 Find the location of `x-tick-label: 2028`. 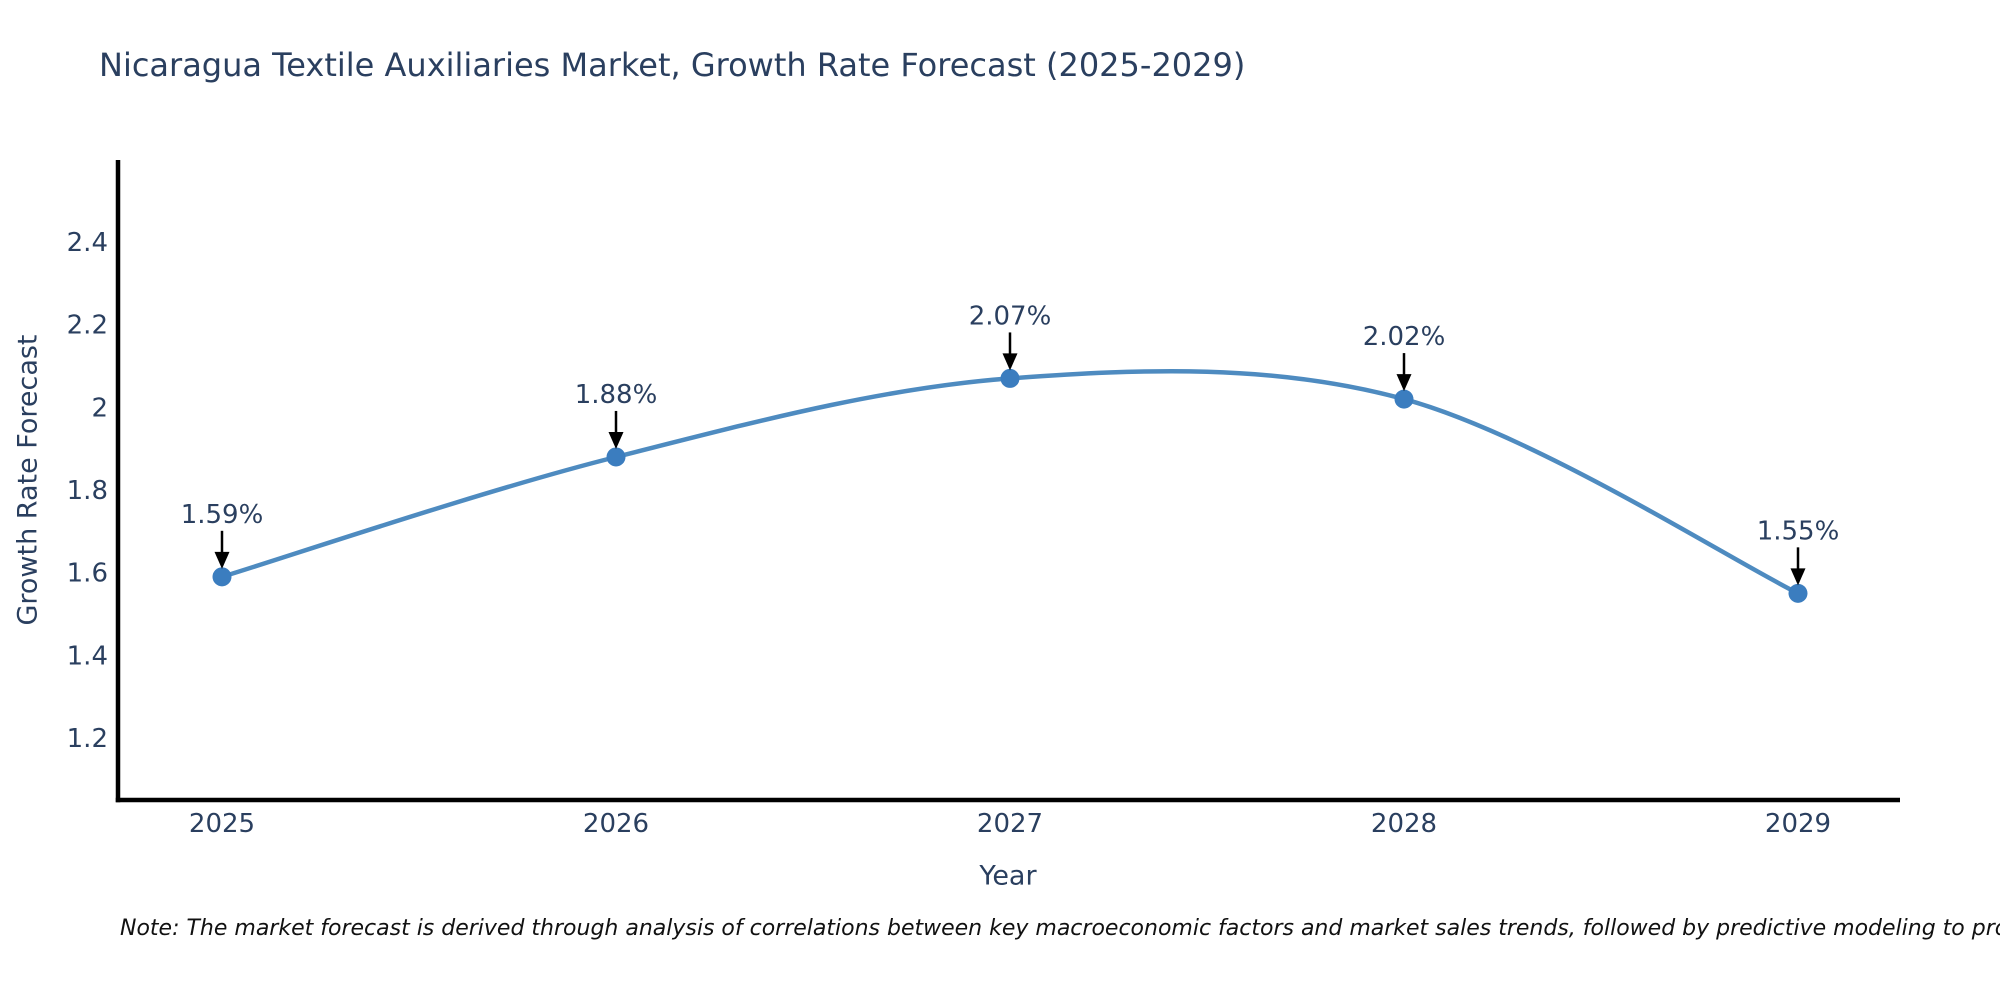

x-tick-label: 2028 is located at coordinates (1404, 824).